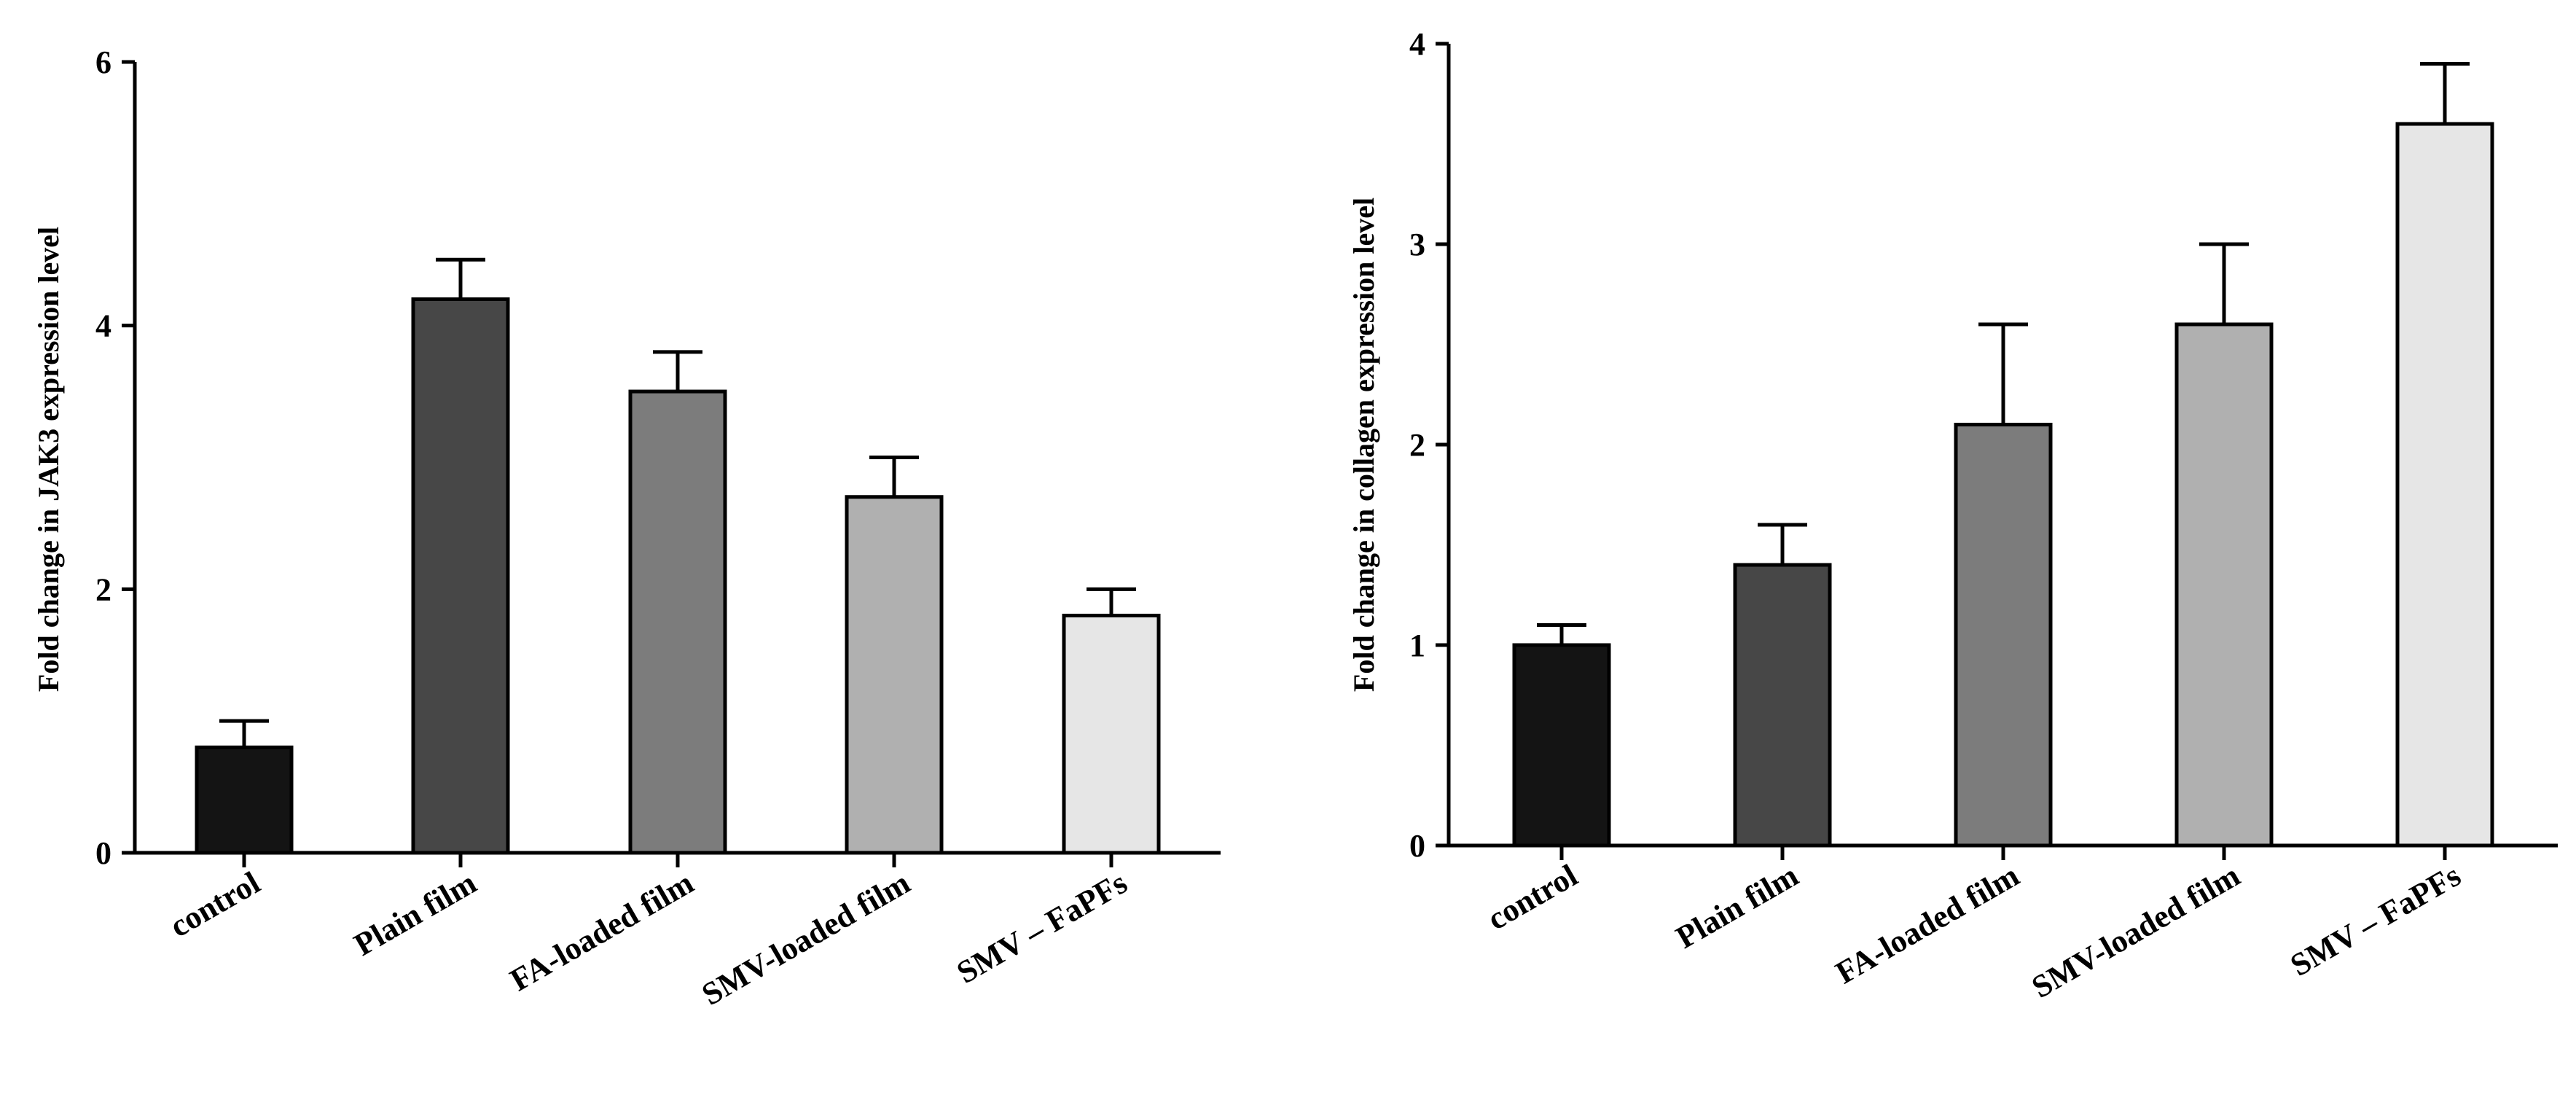 This screenshot has width=2576, height=1105. What do you see at coordinates (1417, 44) in the screenshot?
I see `collagen-y-tick-label: 4` at bounding box center [1417, 44].